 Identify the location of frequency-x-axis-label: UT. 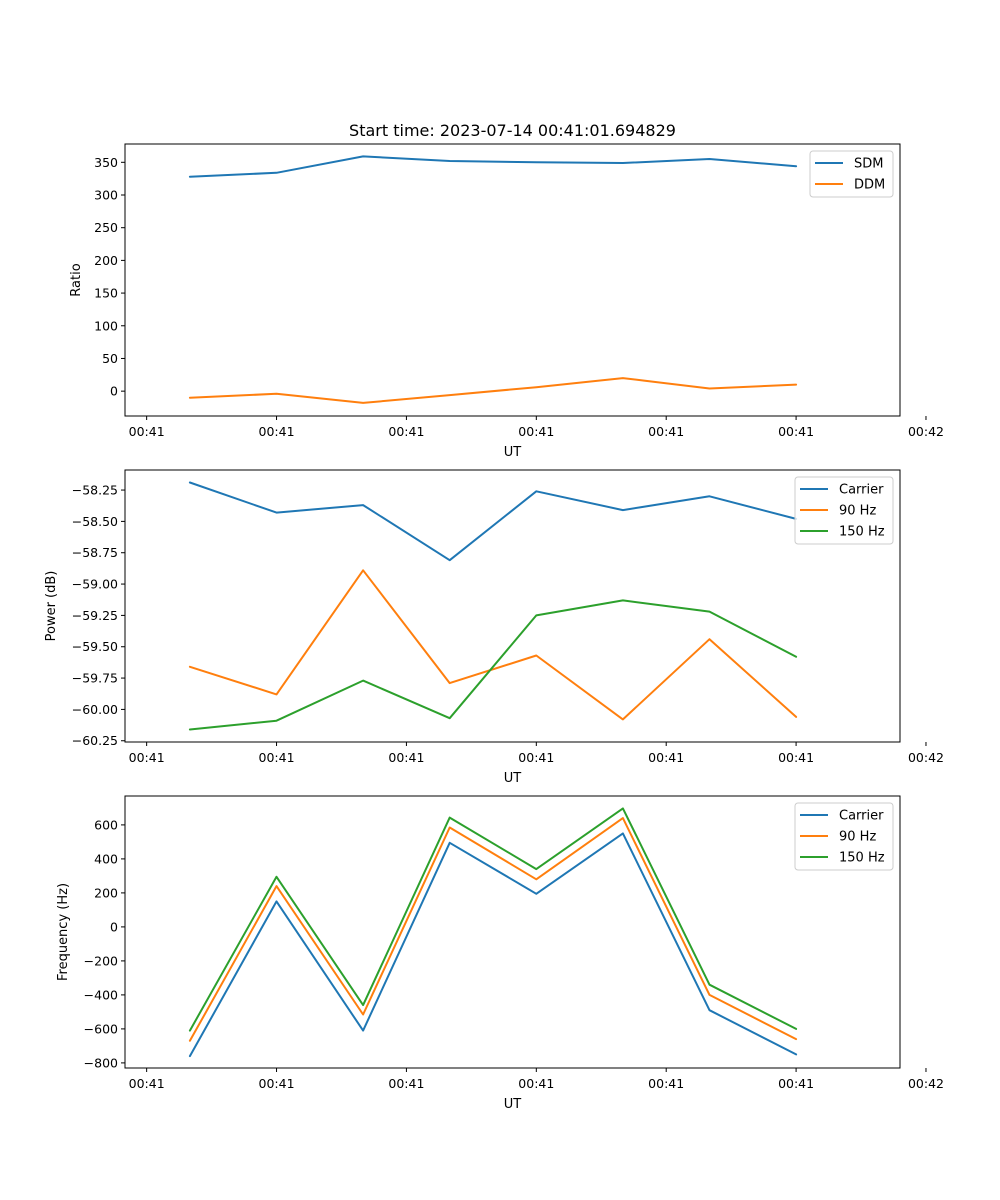
(513, 1104).